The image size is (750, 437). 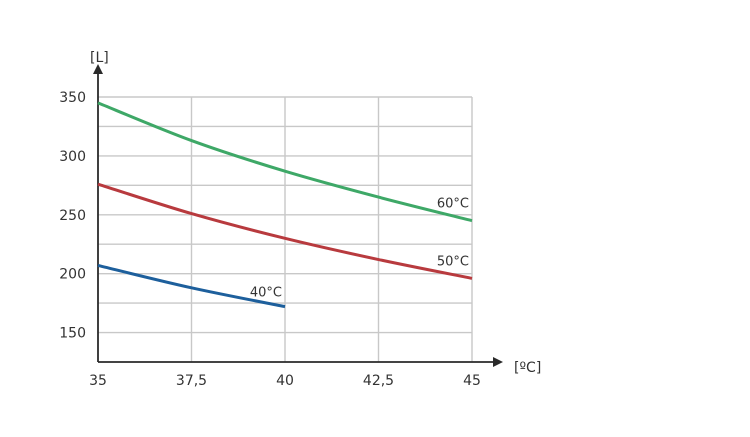 What do you see at coordinates (285, 381) in the screenshot?
I see `x-tick-label: 40` at bounding box center [285, 381].